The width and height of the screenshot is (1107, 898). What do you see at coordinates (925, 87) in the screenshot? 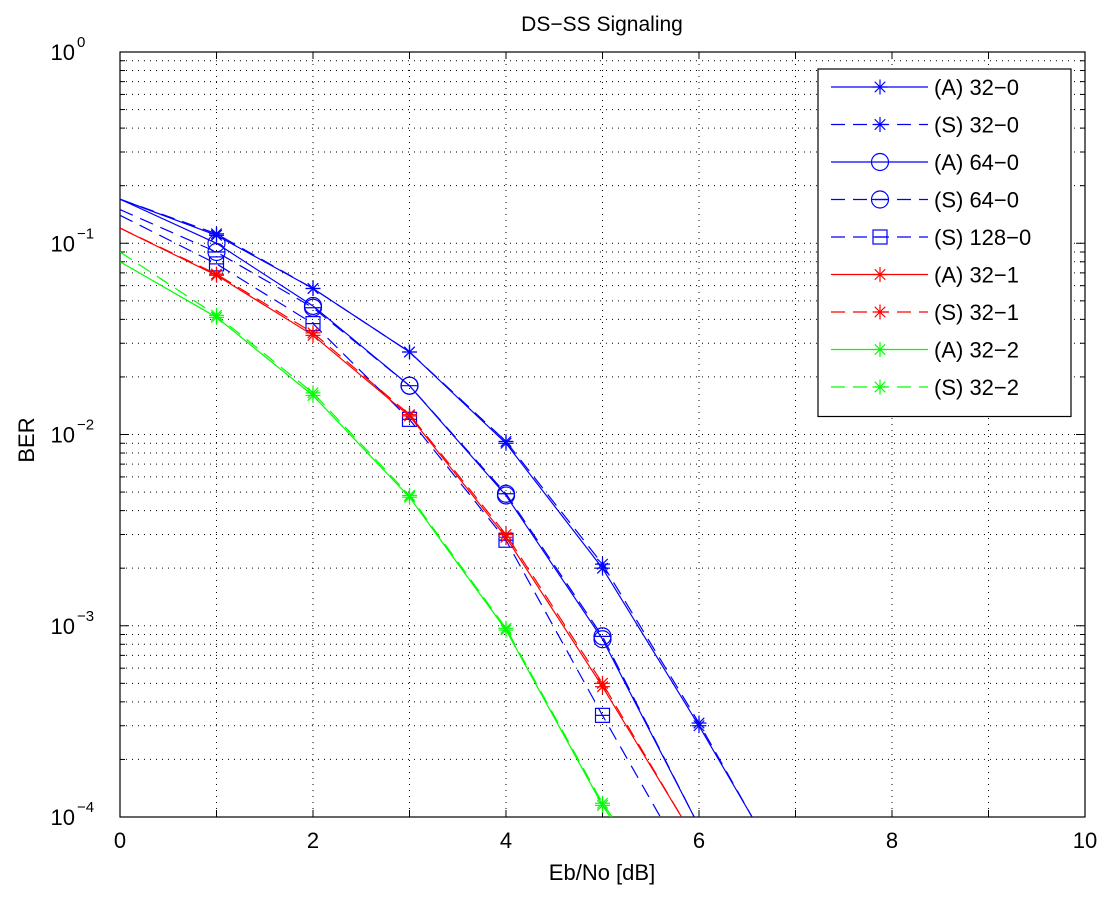
I see `legend-entry: (A) 32−0` at bounding box center [925, 87].